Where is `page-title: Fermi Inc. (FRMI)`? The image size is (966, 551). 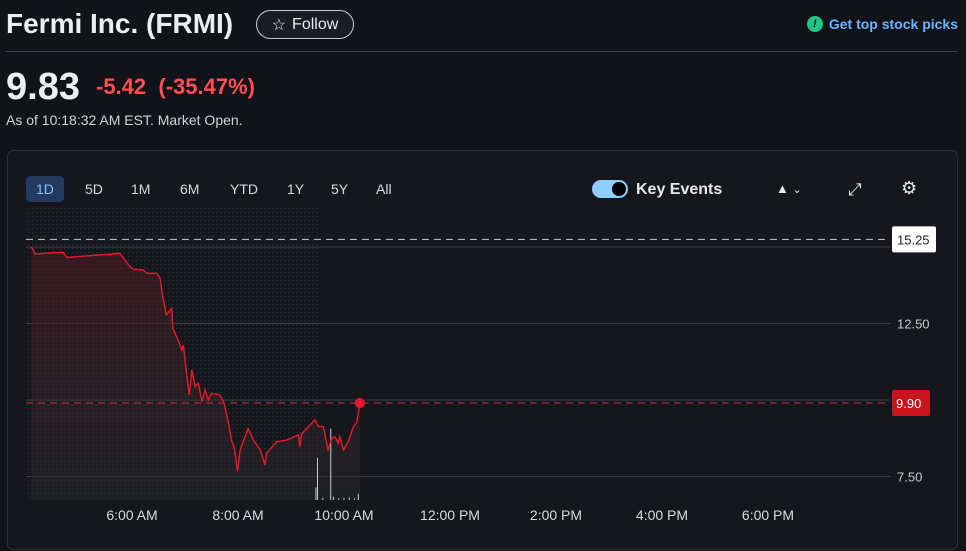
page-title: Fermi Inc. (FRMI) is located at coordinates (120, 23).